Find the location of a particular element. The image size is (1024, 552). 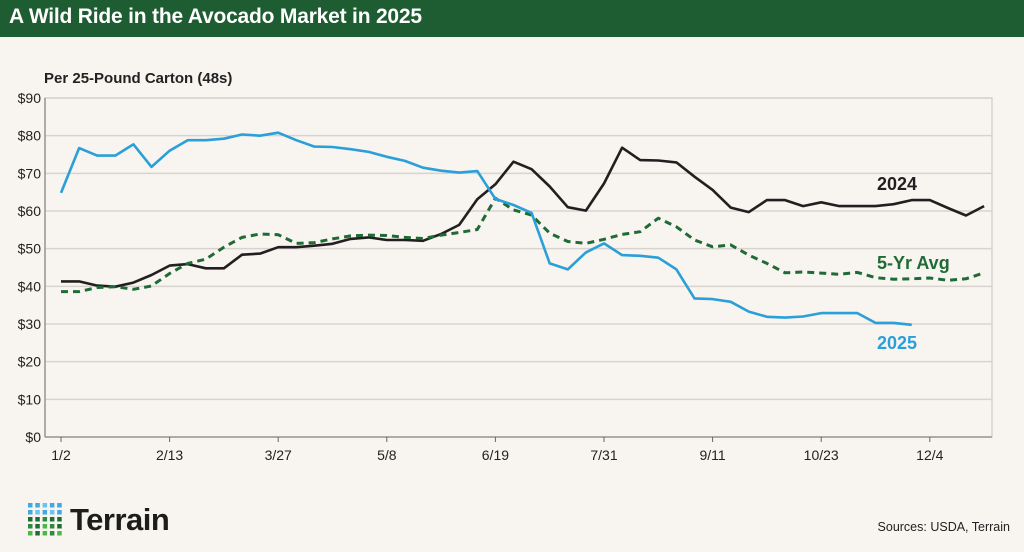

x-tick-label: 3/27 is located at coordinates (278, 455).